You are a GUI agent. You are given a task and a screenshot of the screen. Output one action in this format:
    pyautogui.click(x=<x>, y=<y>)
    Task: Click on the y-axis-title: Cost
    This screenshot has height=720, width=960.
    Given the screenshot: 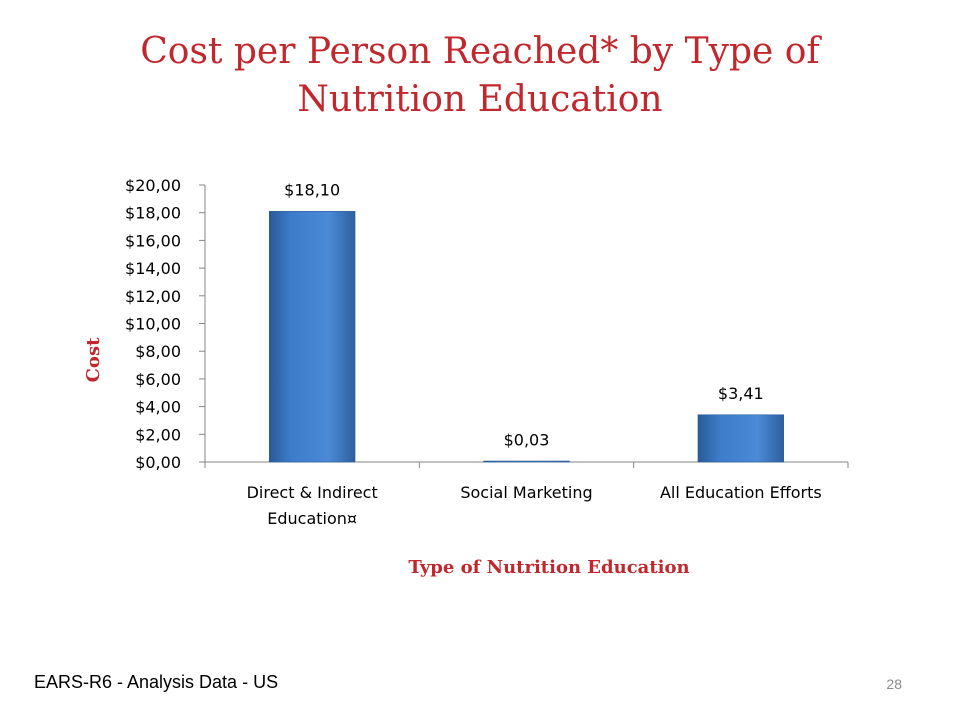 What is the action you would take?
    pyautogui.click(x=93, y=359)
    